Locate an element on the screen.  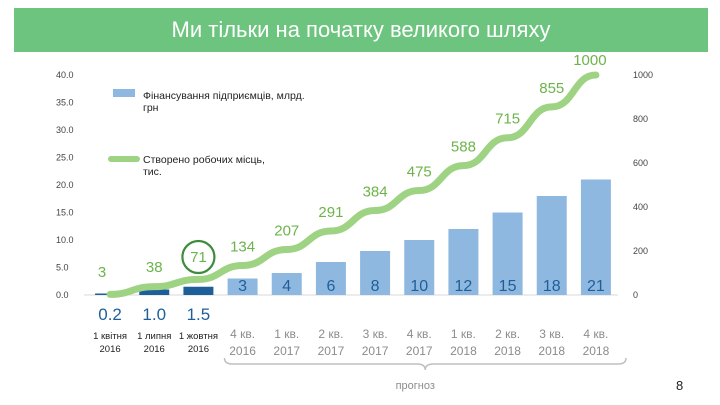
category-label-3-line1: 4 кв. is located at coordinates (242, 334).